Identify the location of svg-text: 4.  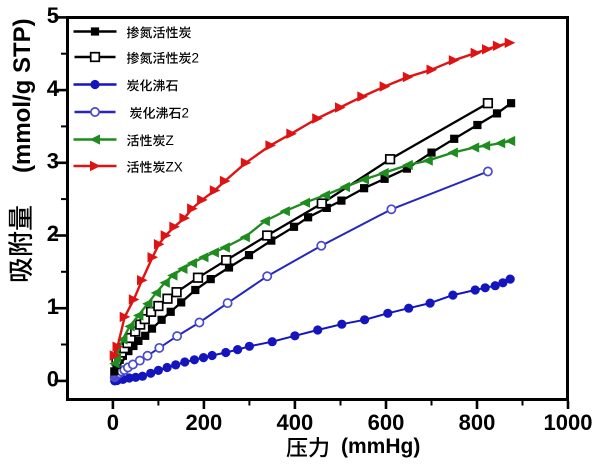
(53, 88).